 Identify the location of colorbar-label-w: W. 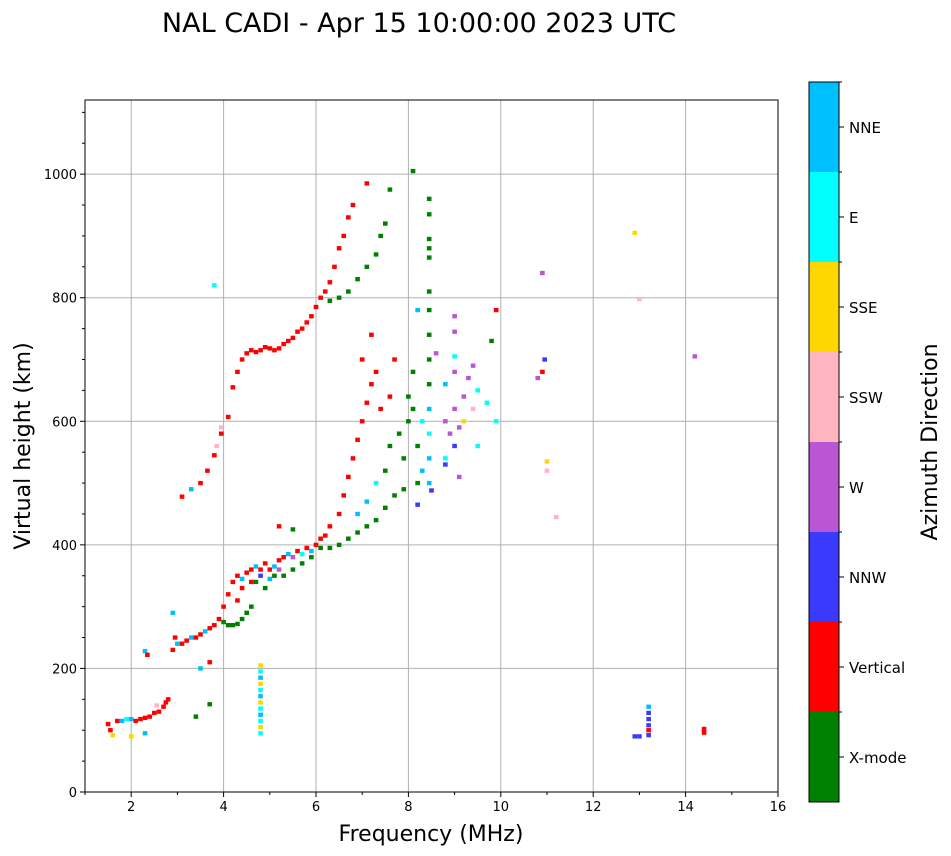
(856, 488).